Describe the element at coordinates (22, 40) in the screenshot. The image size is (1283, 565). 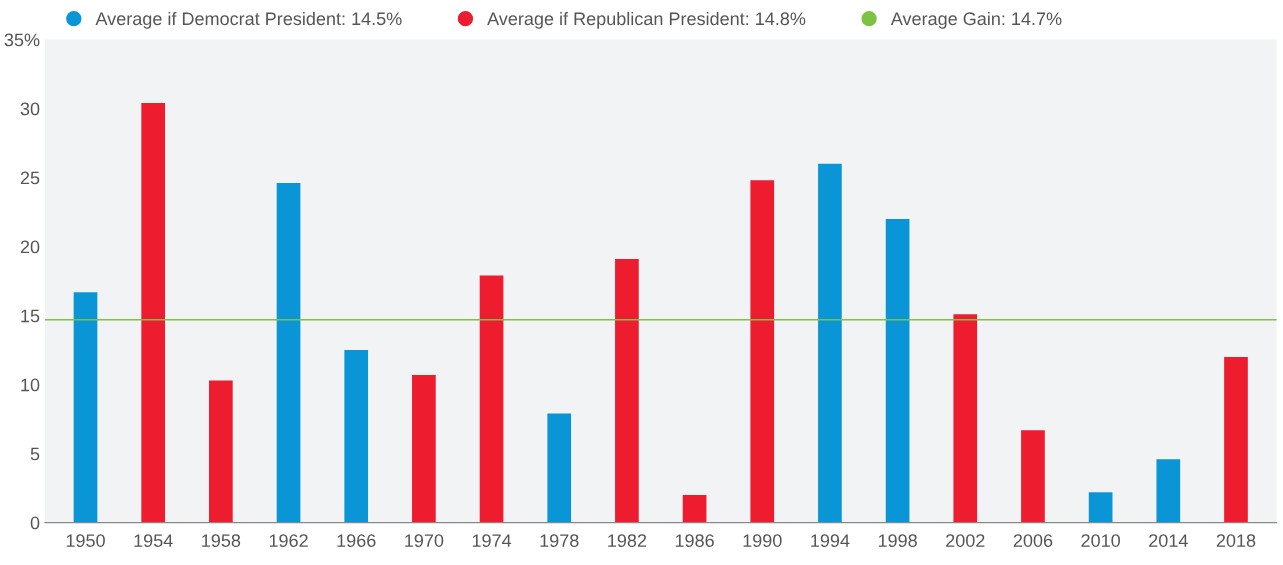
I see `y-tick-label: 35%` at that location.